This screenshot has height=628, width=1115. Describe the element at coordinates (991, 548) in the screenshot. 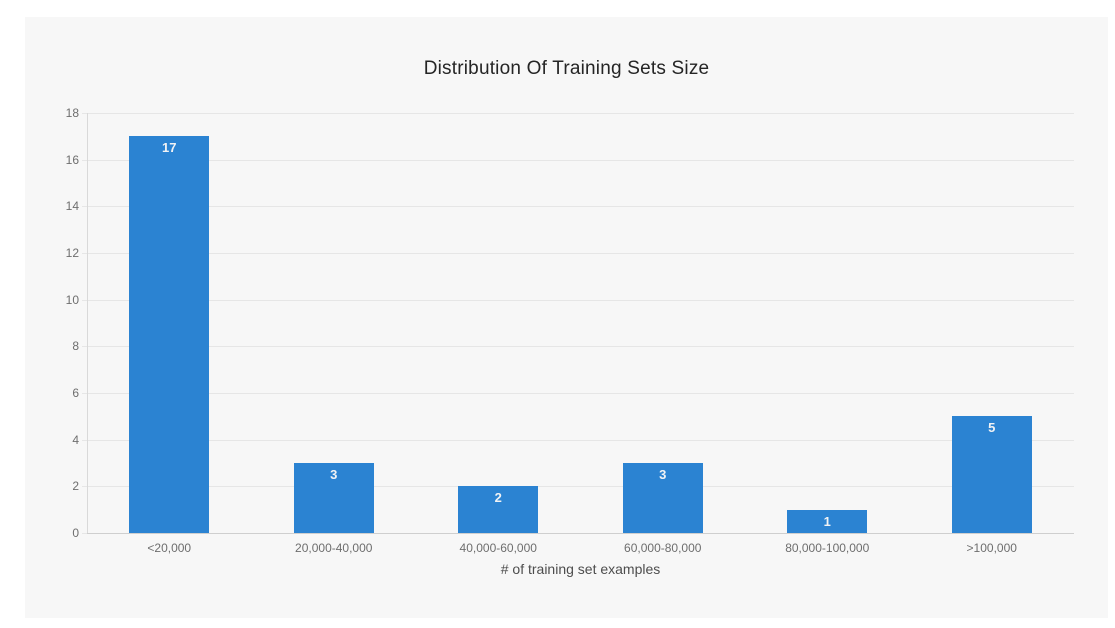

I see `x-tick-label: >100,000` at that location.